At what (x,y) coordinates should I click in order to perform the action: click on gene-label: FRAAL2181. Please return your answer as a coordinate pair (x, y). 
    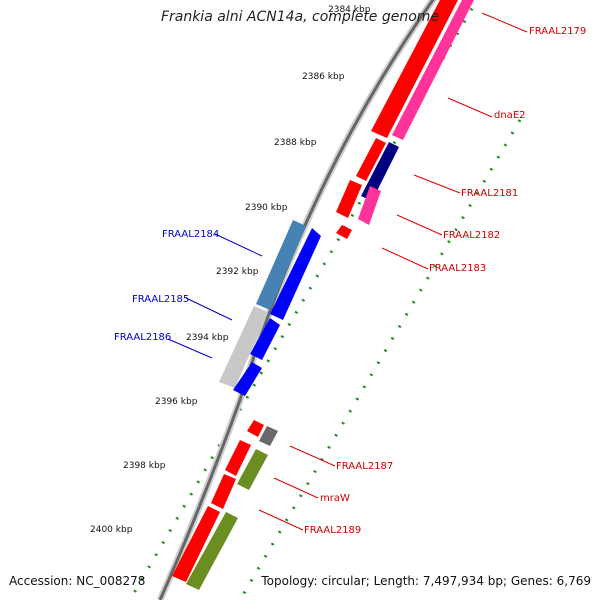
    Looking at the image, I should click on (489, 193).